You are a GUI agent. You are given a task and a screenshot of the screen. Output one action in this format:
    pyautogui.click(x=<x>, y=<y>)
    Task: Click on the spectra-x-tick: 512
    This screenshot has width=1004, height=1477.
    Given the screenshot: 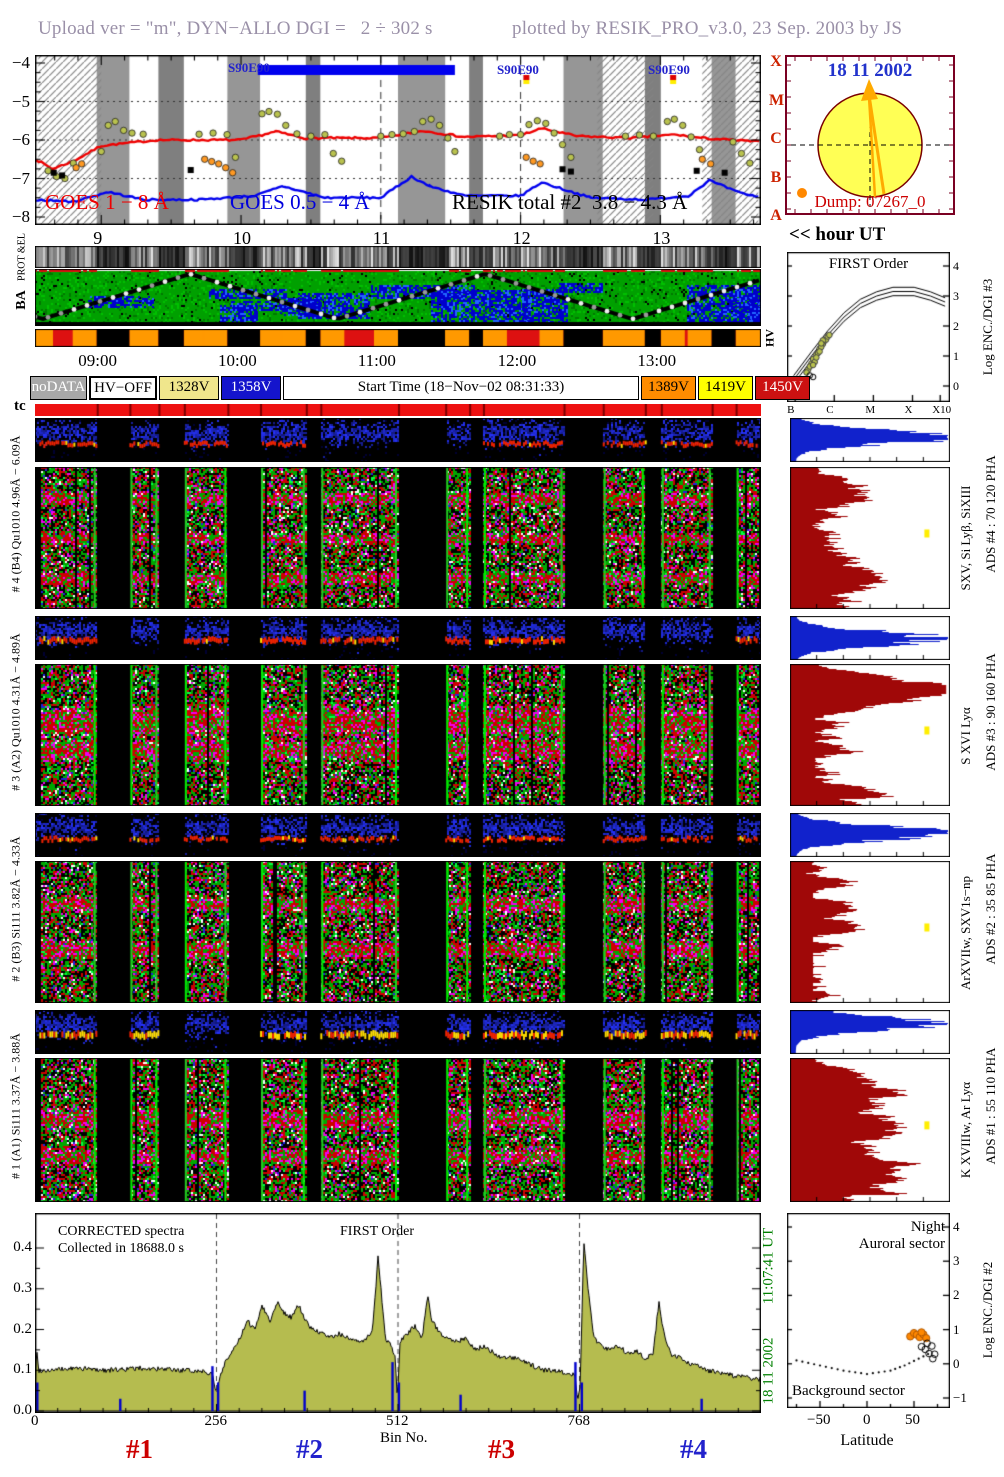 What is the action you would take?
    pyautogui.click(x=397, y=1421)
    